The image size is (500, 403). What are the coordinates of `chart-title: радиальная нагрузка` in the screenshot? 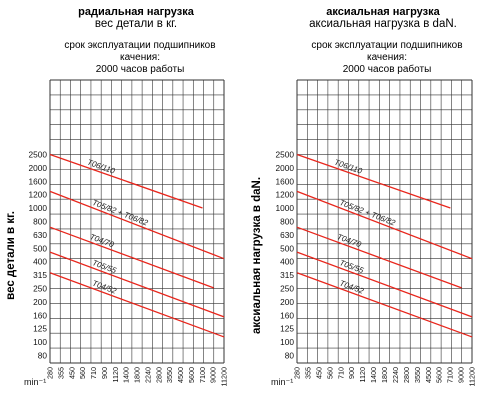 It's located at (136, 12).